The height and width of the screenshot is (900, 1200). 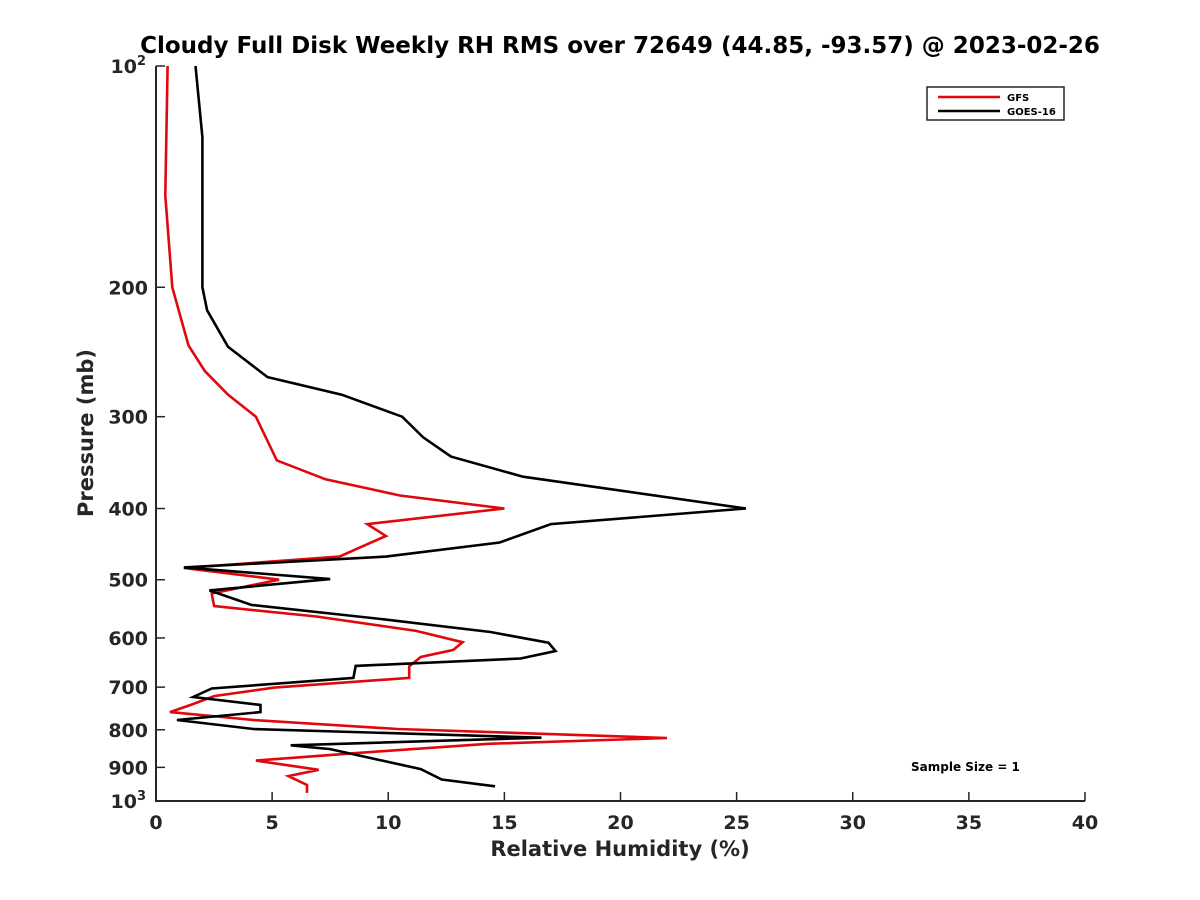 I want to click on x-tick-label: 5, so click(x=272, y=823).